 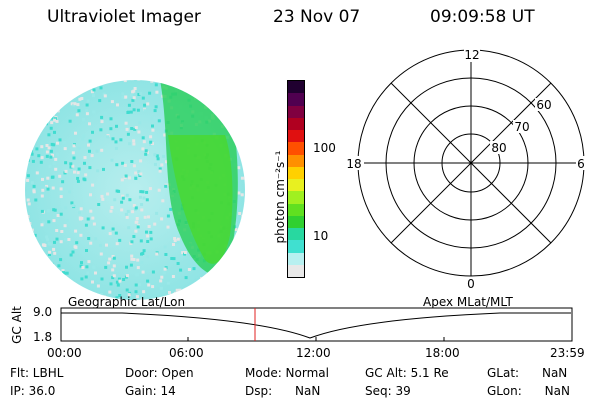 I want to click on gc-alt-info: GC Alt: 5.1 Re, so click(x=407, y=373).